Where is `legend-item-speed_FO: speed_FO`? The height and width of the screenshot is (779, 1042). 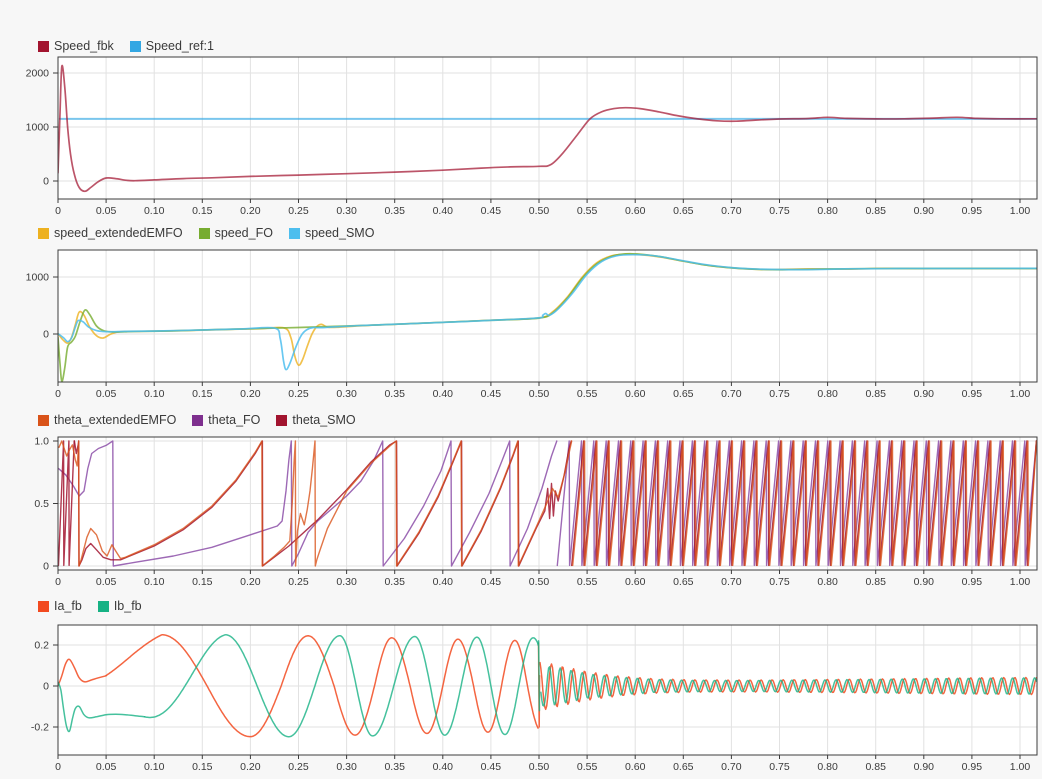 legend-item-speed_FO: speed_FO is located at coordinates (235, 232).